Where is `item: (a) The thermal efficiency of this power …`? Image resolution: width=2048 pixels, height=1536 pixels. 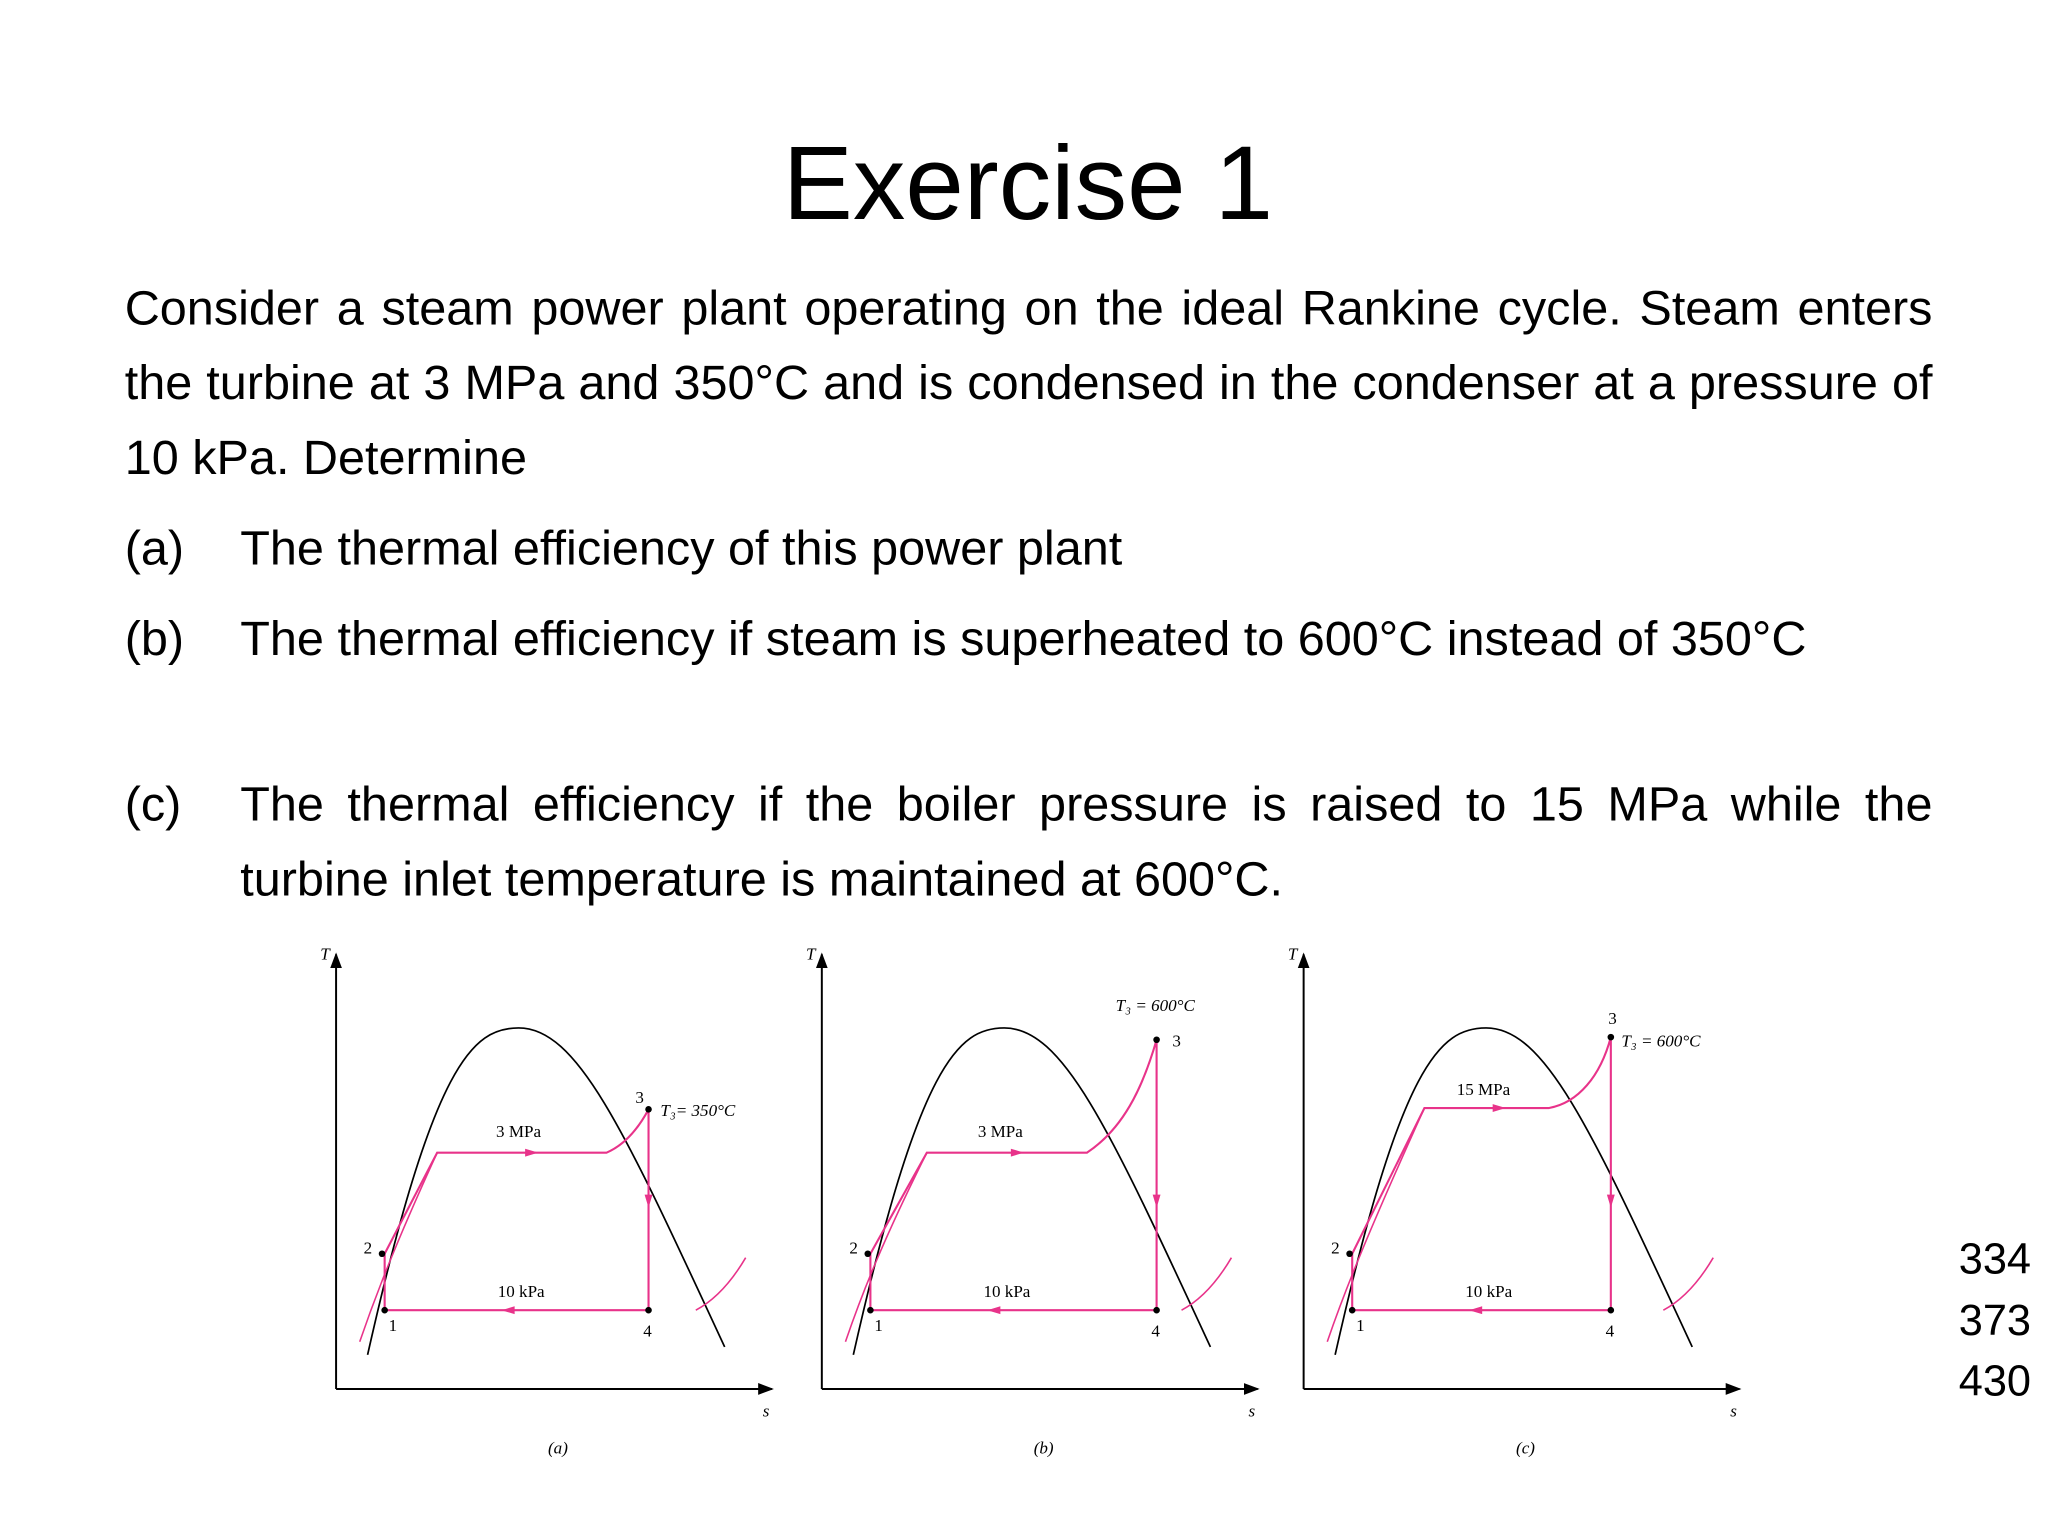 item: (a) The thermal efficiency of this power … is located at coordinates (1029, 548).